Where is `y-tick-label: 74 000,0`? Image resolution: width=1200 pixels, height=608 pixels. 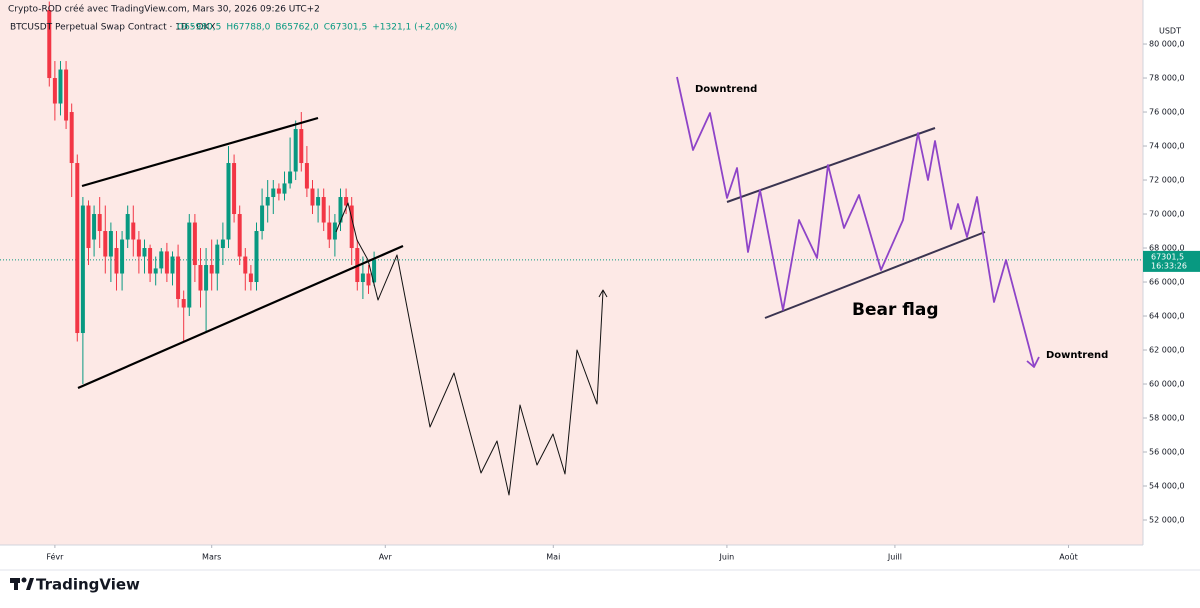 y-tick-label: 74 000,0 is located at coordinates (1167, 146).